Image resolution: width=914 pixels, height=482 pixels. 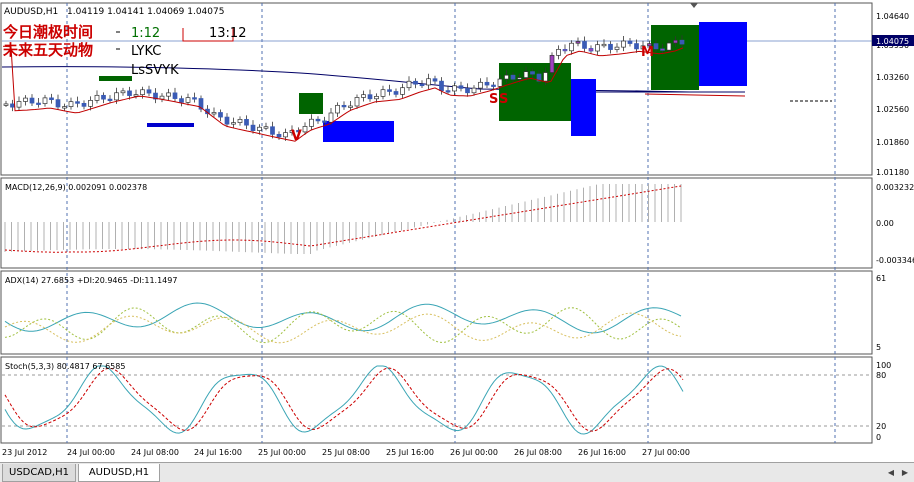 I want to click on adx-plus-di-line, so click(x=343, y=325).